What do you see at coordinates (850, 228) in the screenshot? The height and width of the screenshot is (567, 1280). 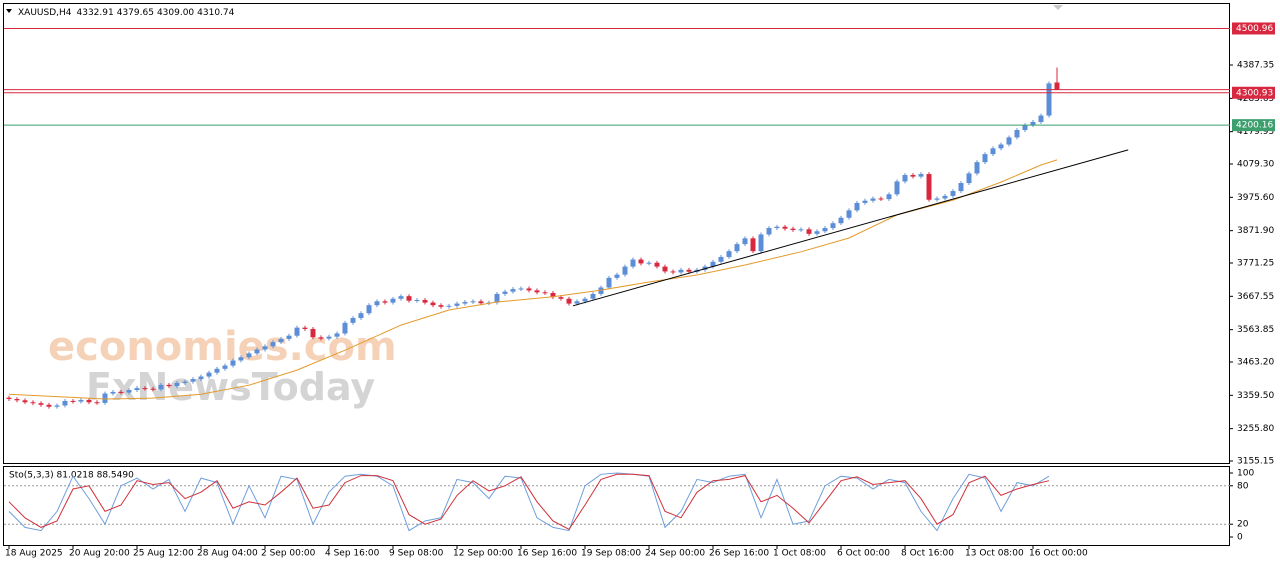 I see `trendline` at bounding box center [850, 228].